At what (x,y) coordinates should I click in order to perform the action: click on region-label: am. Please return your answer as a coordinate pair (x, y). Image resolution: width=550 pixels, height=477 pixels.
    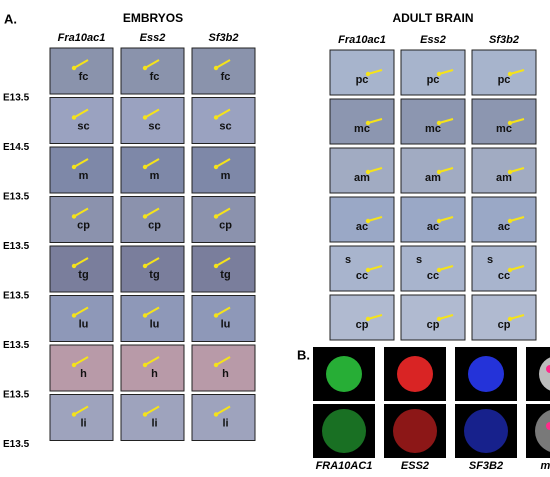
    Looking at the image, I should click on (362, 178).